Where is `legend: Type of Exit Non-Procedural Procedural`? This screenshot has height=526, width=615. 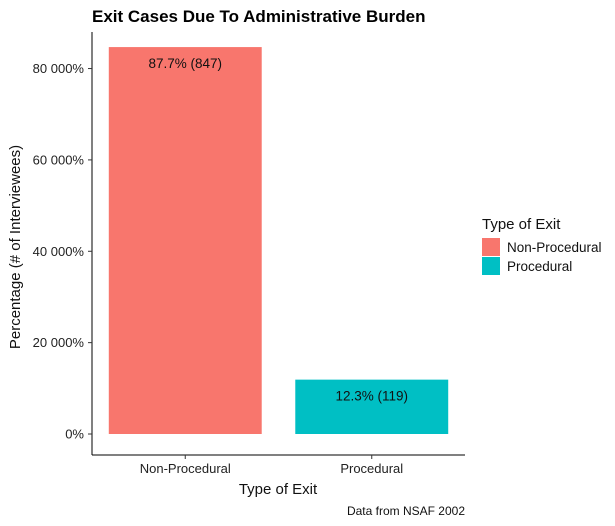
legend: Type of Exit Non-Procedural Procedural is located at coordinates (542, 245).